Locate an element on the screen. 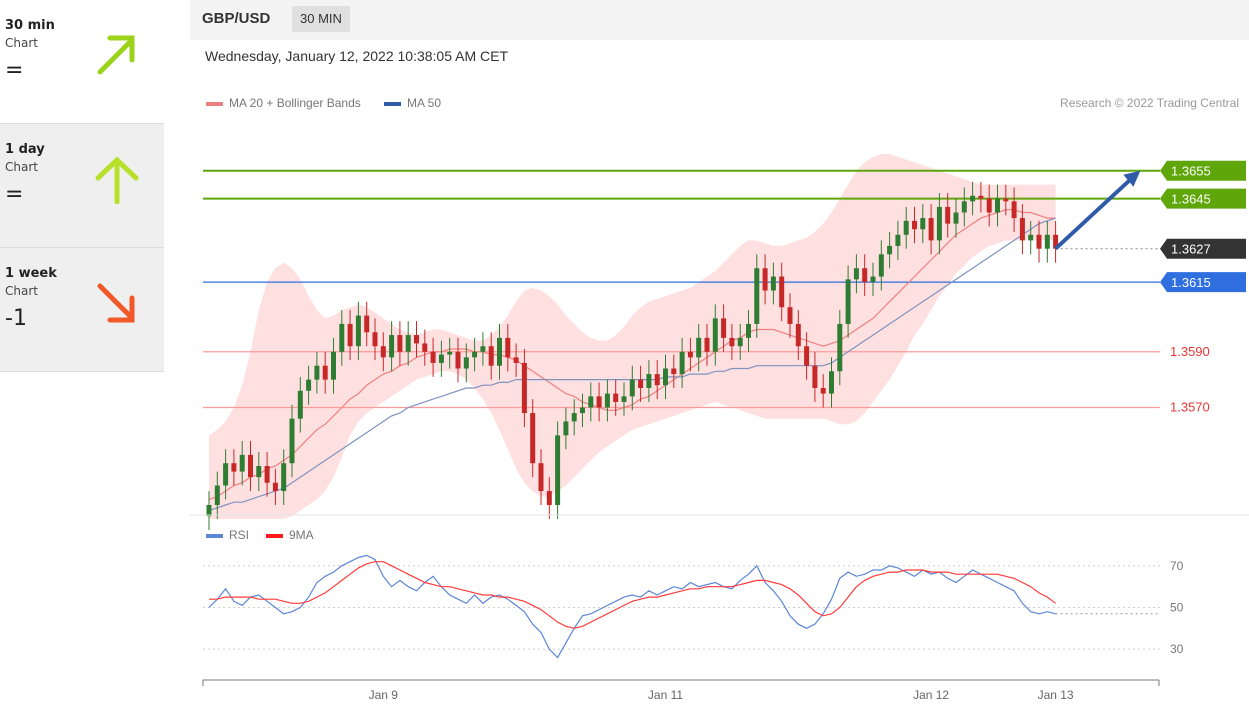  rsi-panel: 70 50 30 is located at coordinates (693, 606).